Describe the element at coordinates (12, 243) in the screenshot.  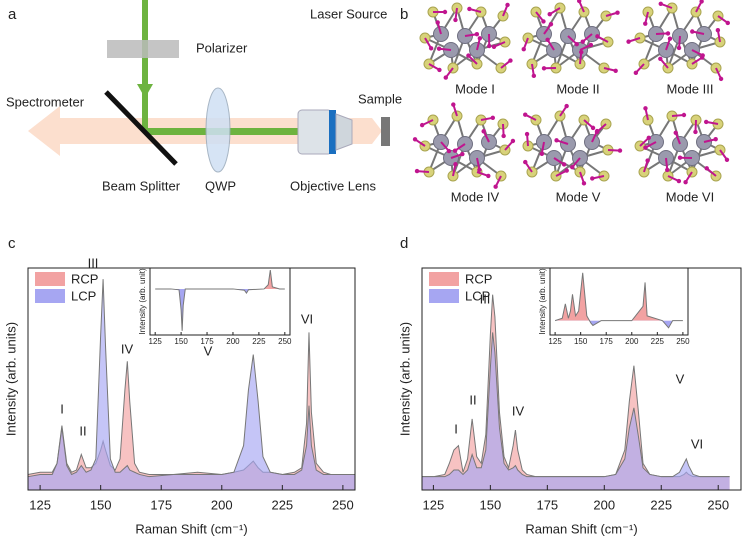
I see `panel-label: c` at that location.